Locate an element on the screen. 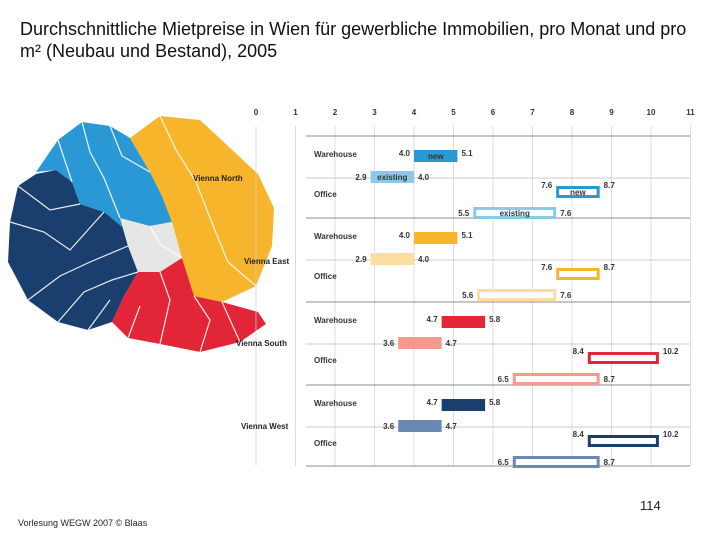 The image size is (720, 540). x-tick-label: 7 is located at coordinates (532, 112).